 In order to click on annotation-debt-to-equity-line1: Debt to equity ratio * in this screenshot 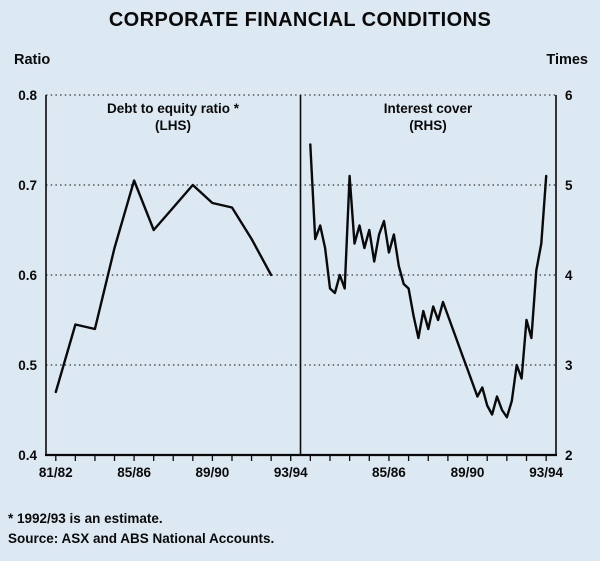, I will do `click(172, 108)`.